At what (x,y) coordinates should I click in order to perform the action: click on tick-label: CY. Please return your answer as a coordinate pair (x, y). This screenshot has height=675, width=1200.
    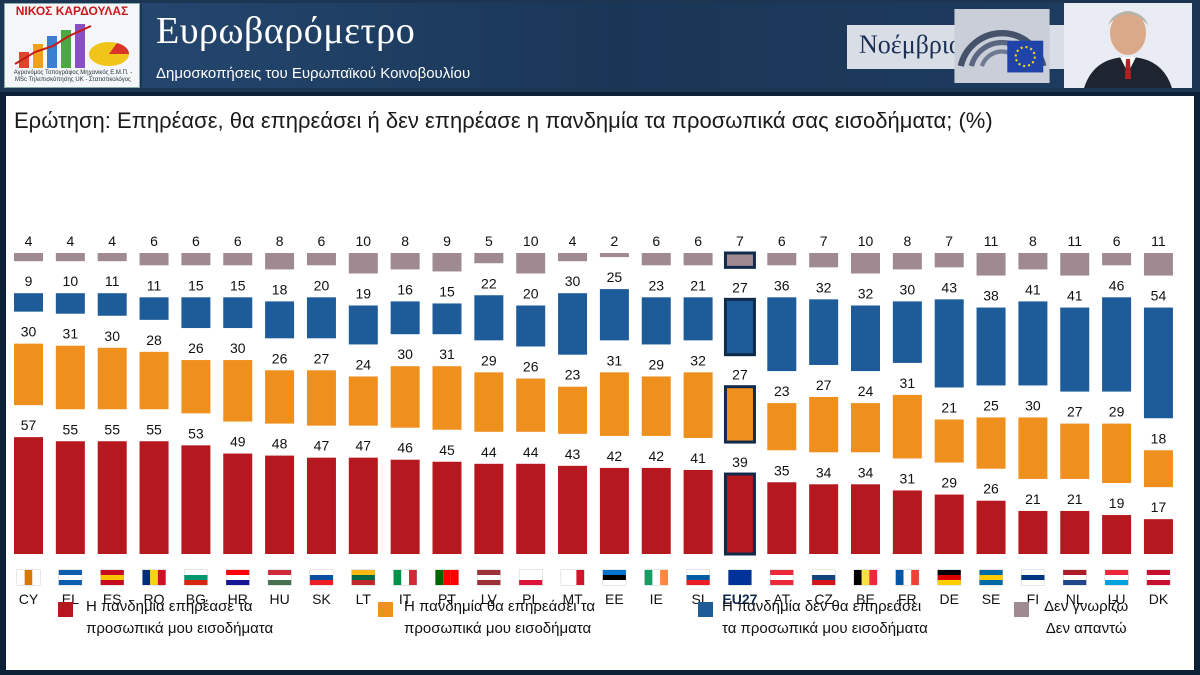
    Looking at the image, I should click on (29, 599).